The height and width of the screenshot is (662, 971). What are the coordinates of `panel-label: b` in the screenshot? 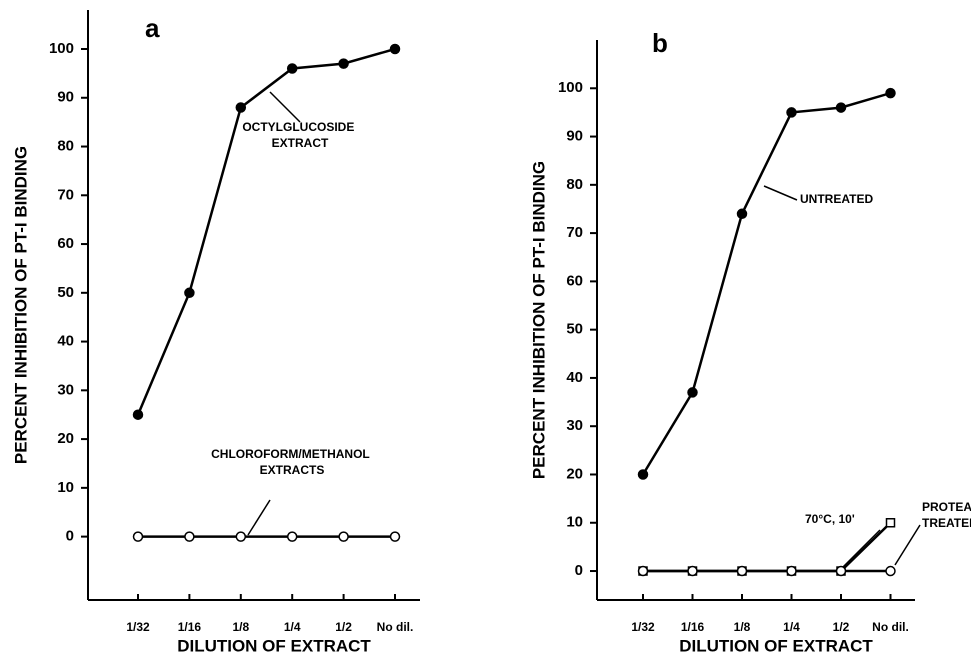 It's located at (660, 43).